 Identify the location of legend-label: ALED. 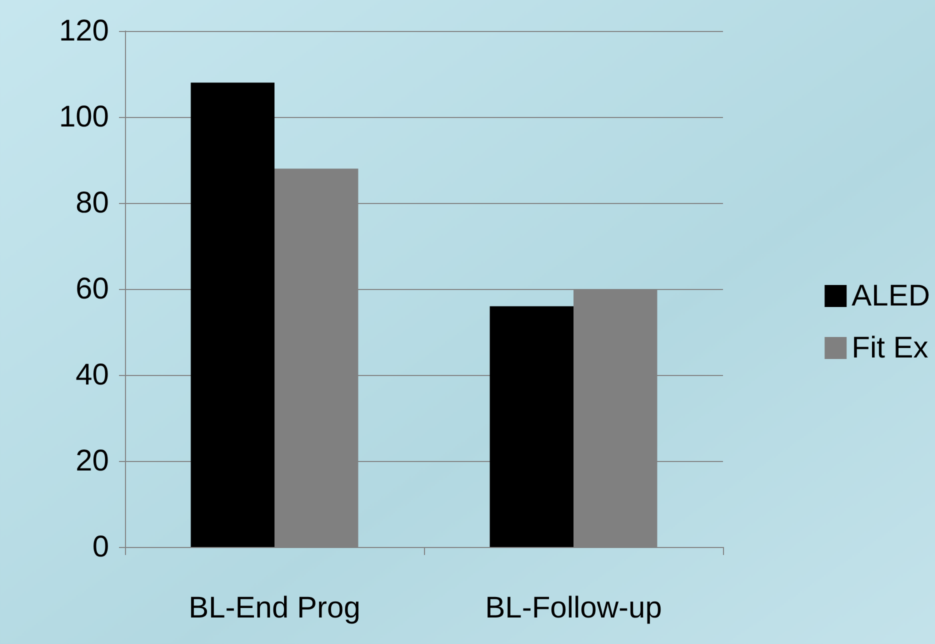
(891, 296).